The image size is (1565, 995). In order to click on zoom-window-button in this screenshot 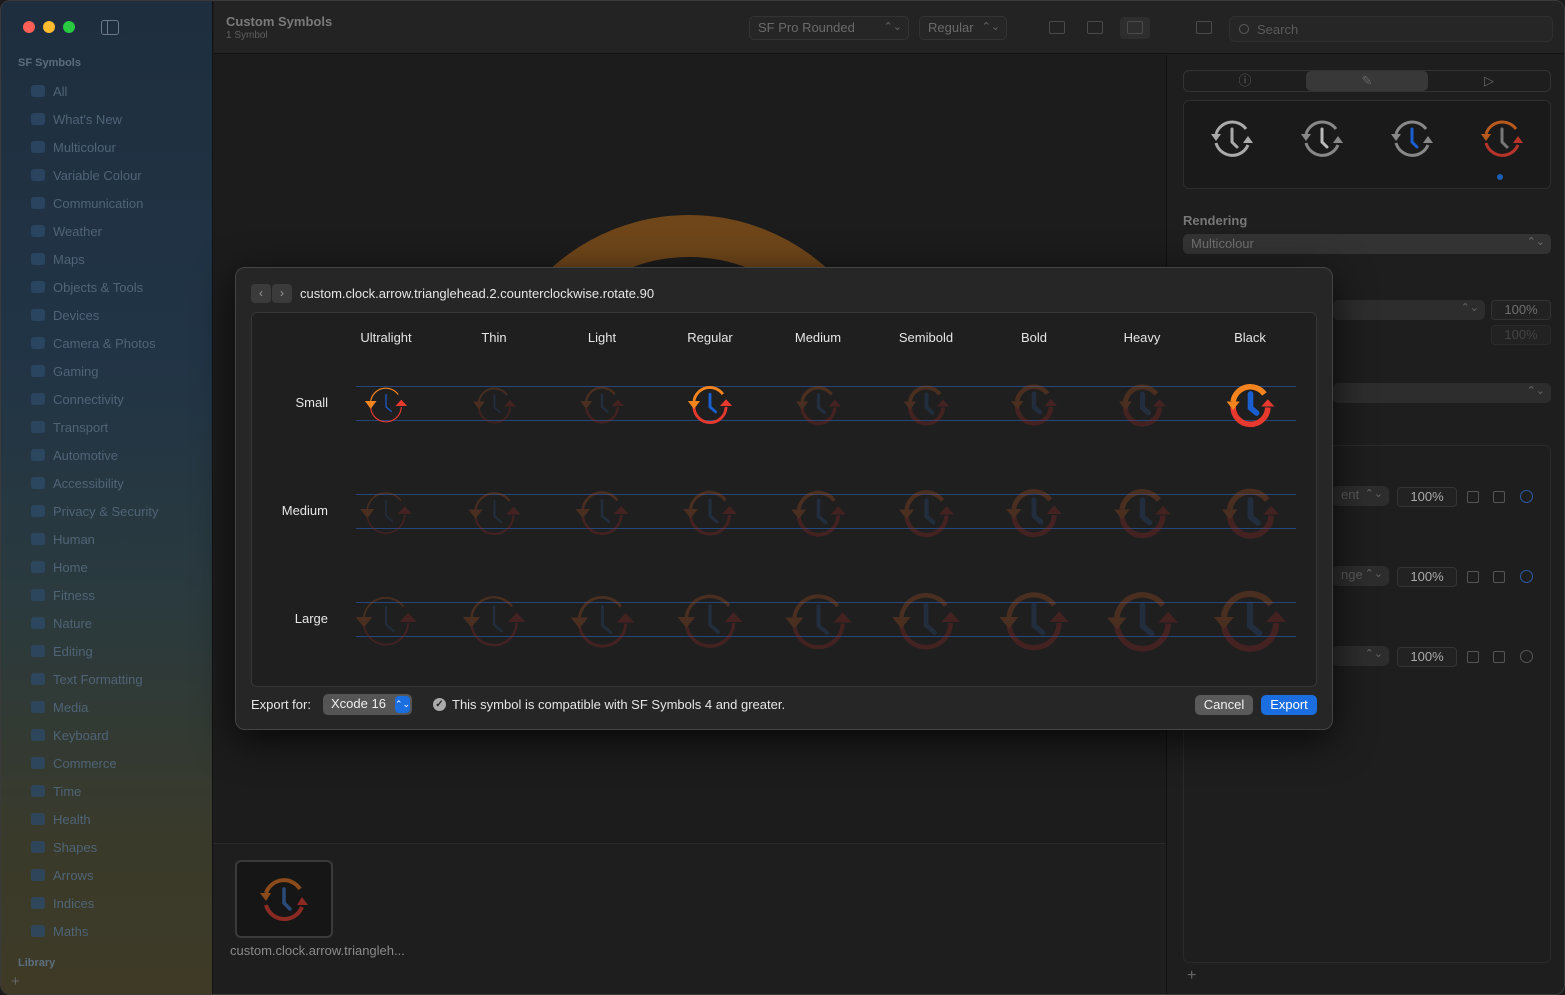, I will do `click(69, 27)`.